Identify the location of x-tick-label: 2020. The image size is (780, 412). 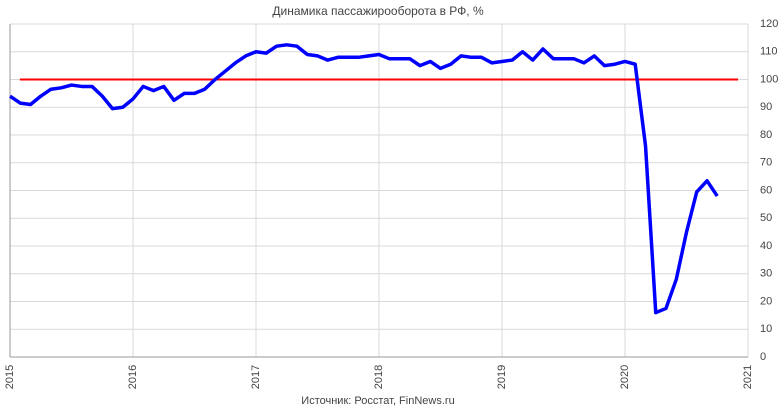
(625, 377).